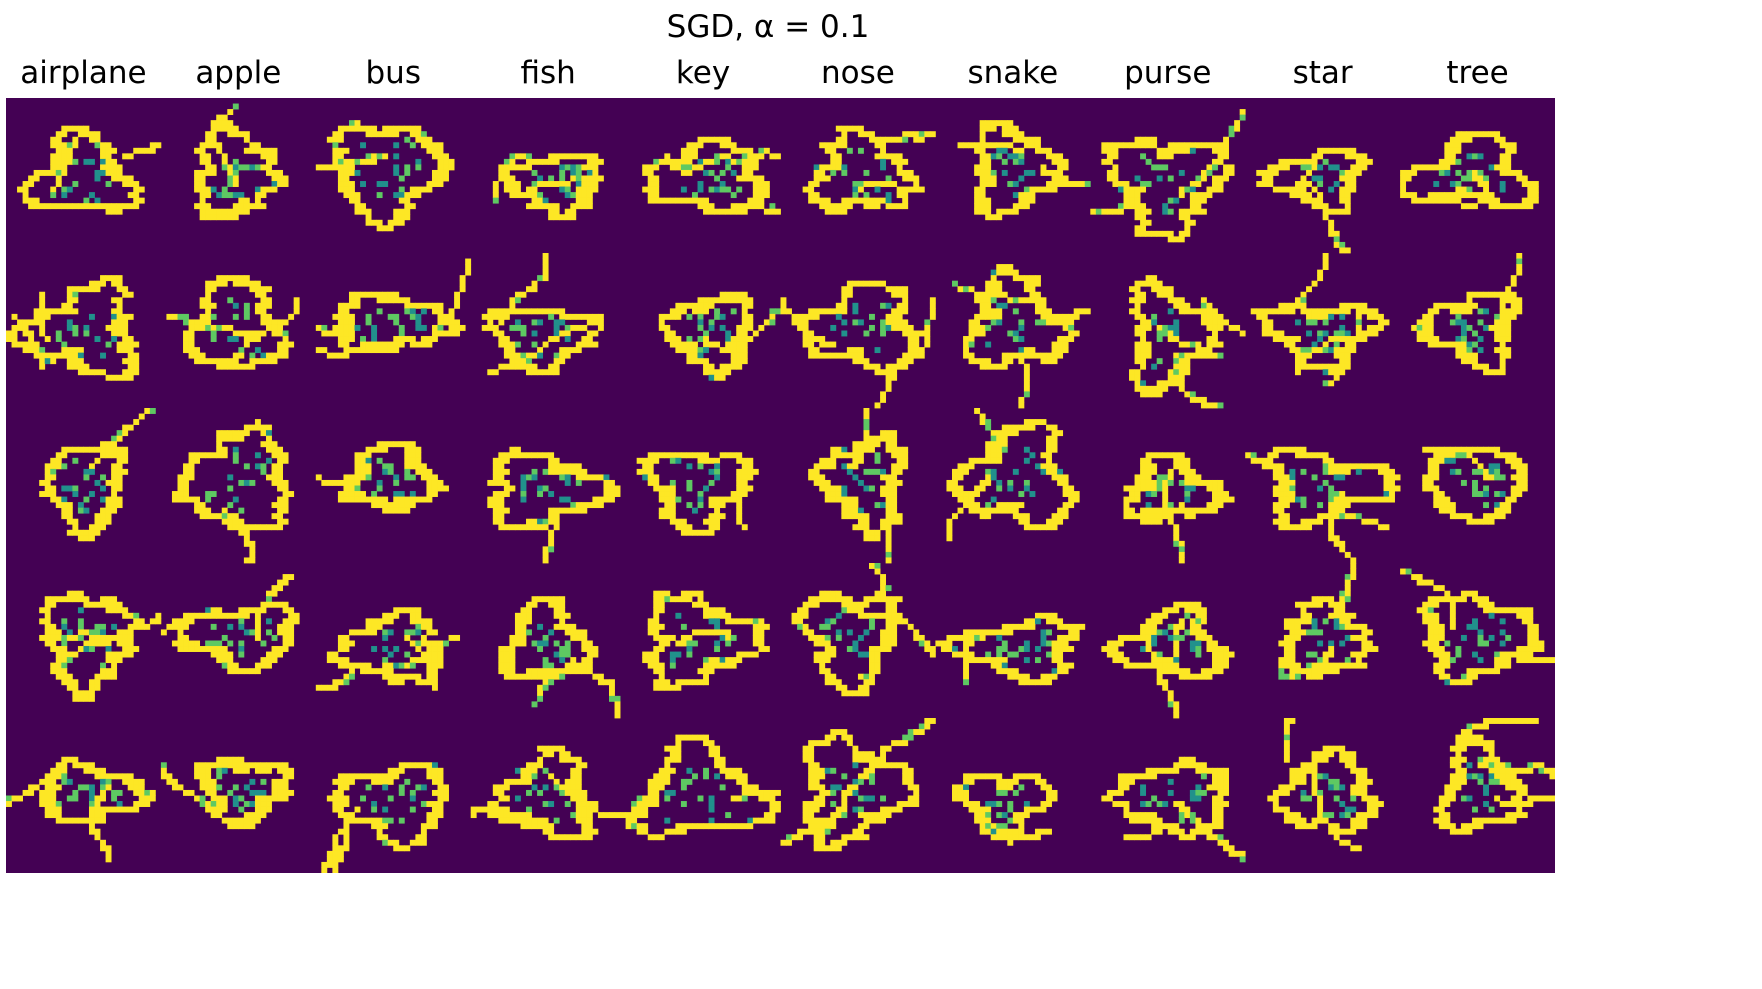 This screenshot has height=989, width=1762. Describe the element at coordinates (238, 73) in the screenshot. I see `class-label-apple: apple` at that location.